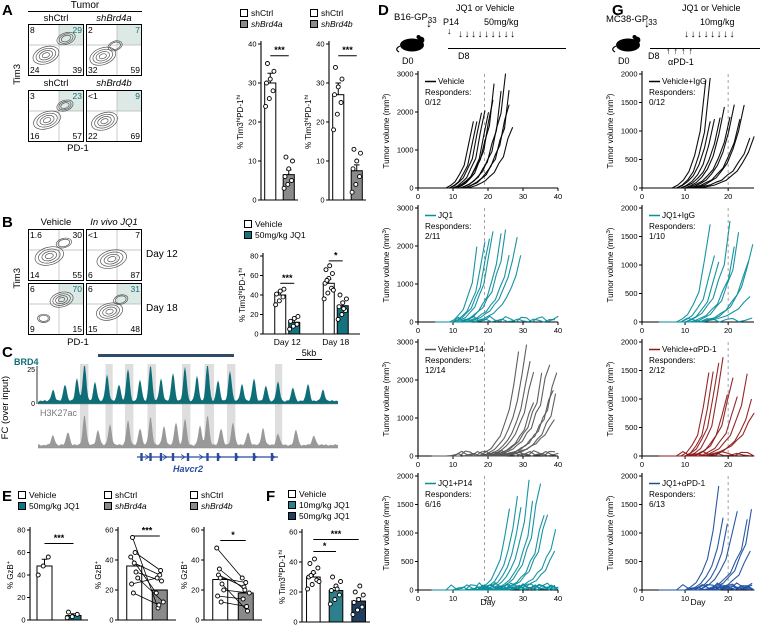 The image size is (760, 634). What do you see at coordinates (657, 102) in the screenshot?
I see `svg-text: 0/12` at bounding box center [657, 102].